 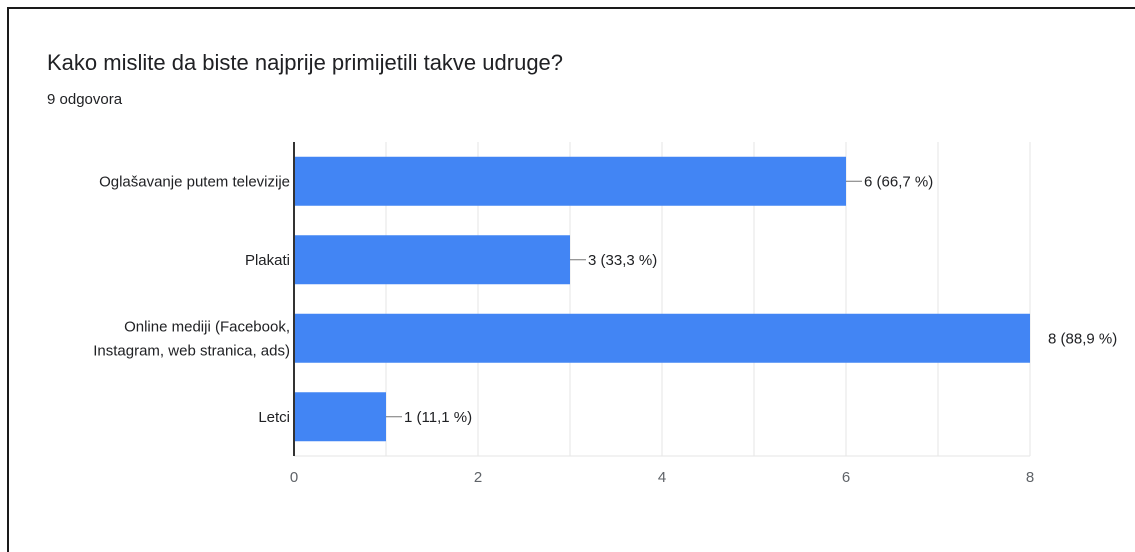 What do you see at coordinates (1082, 338) in the screenshot?
I see `data-label: 8 (88,9 %)` at bounding box center [1082, 338].